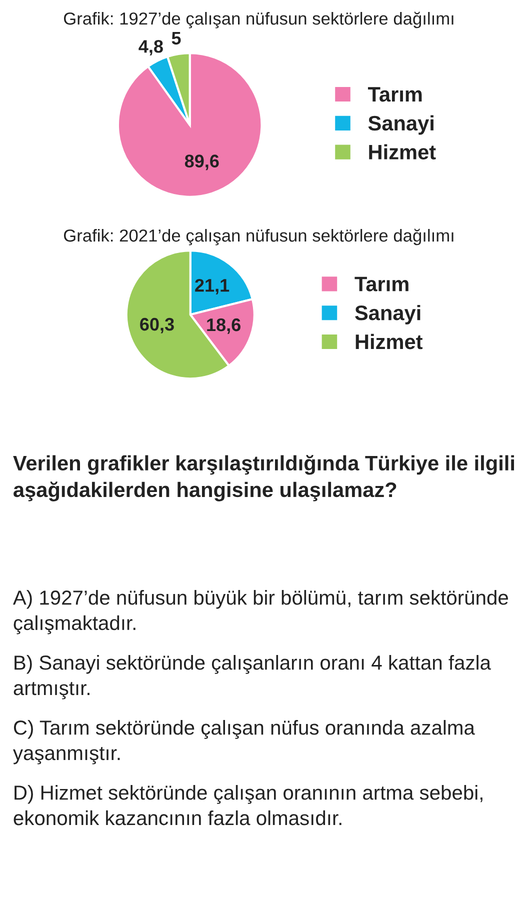  What do you see at coordinates (252, 677) in the screenshot?
I see `text: B) Sanayi sektöründe çalışanların oranı 4 kattan fazla artmıştır.` at bounding box center [252, 677].